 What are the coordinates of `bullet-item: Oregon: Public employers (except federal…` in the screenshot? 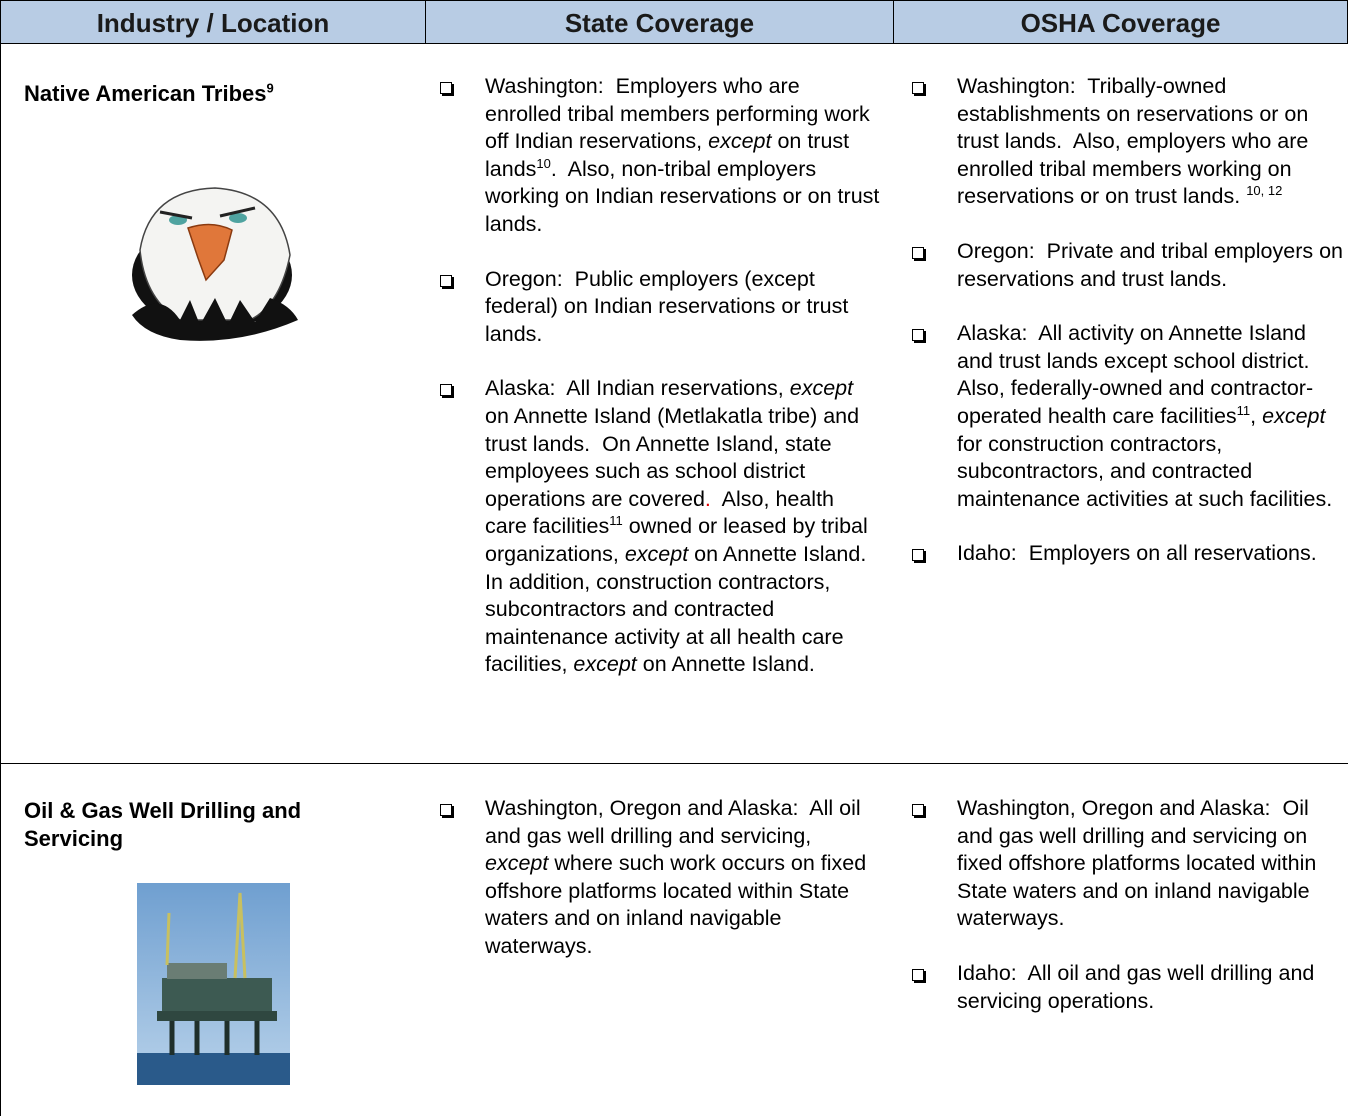 It's located at (660, 307).